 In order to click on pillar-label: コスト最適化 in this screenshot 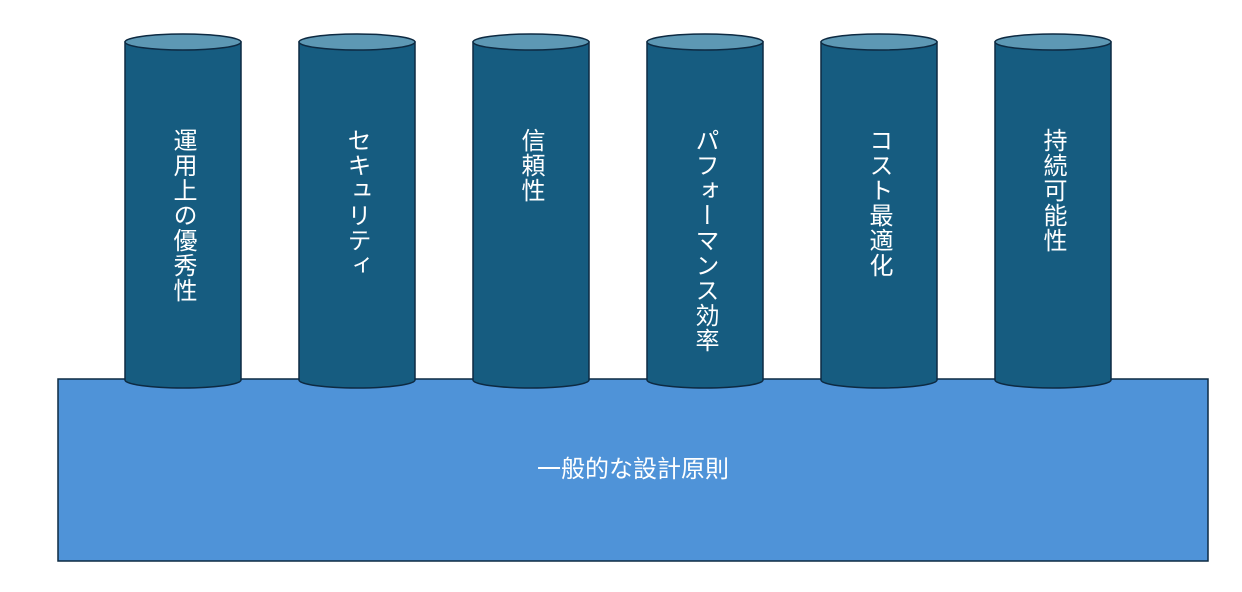, I will do `click(879, 203)`.